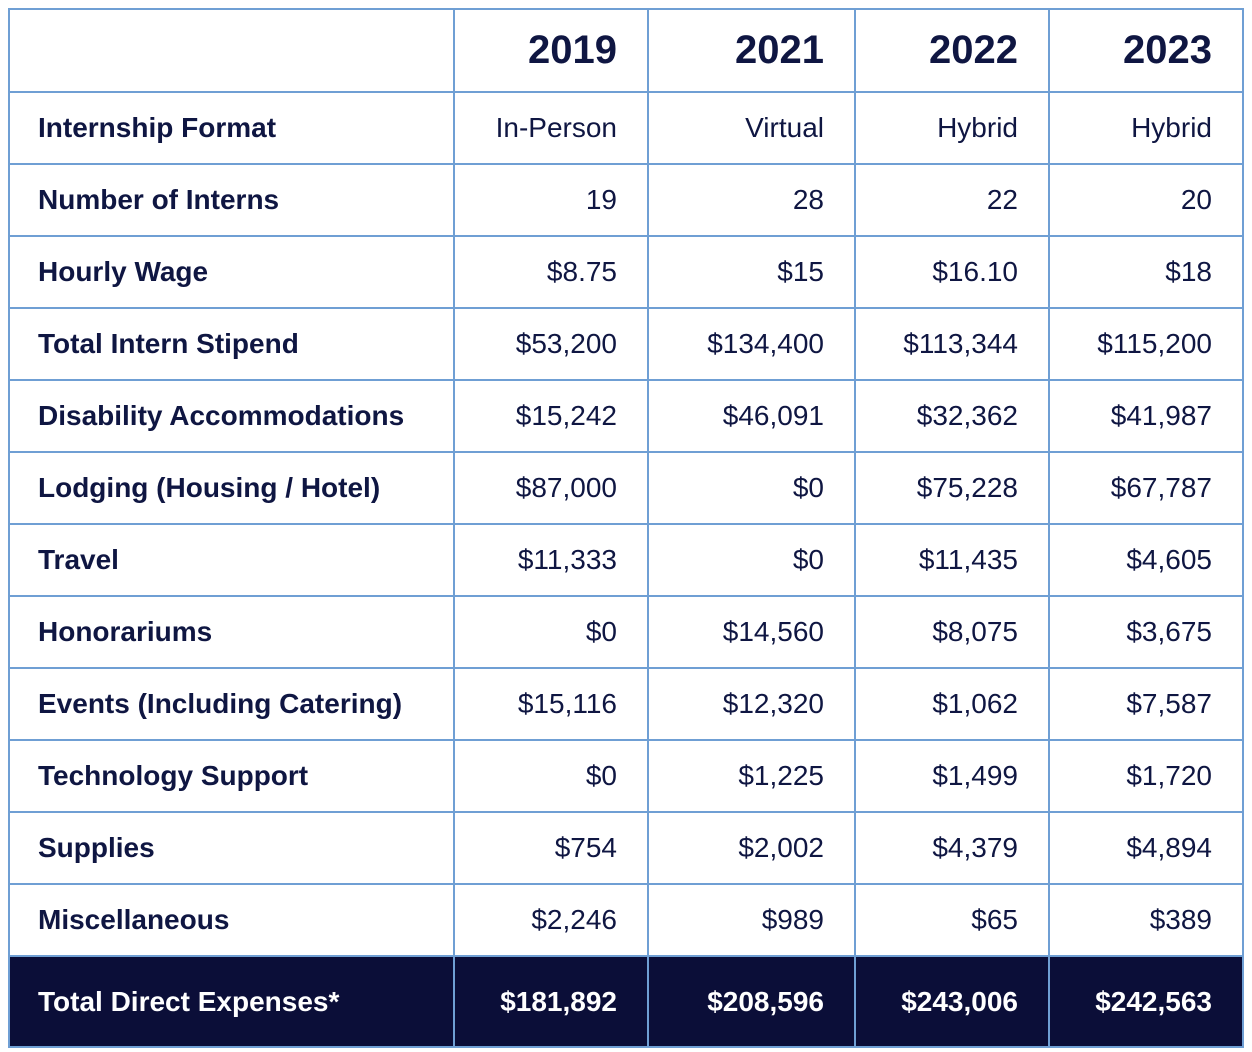 This screenshot has height=1052, width=1252. I want to click on cell: $4,894, so click(1146, 848).